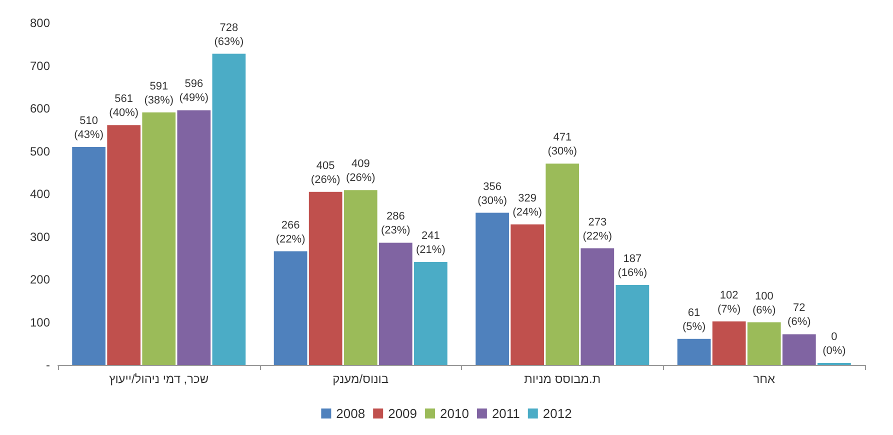 The width and height of the screenshot is (893, 435). I want to click on y-tick-label: 700, so click(40, 65).